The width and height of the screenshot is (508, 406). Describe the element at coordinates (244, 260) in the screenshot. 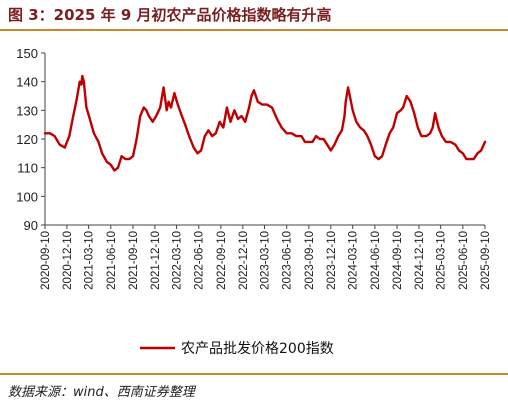

I see `x-tick-label: 2022-12-10` at that location.